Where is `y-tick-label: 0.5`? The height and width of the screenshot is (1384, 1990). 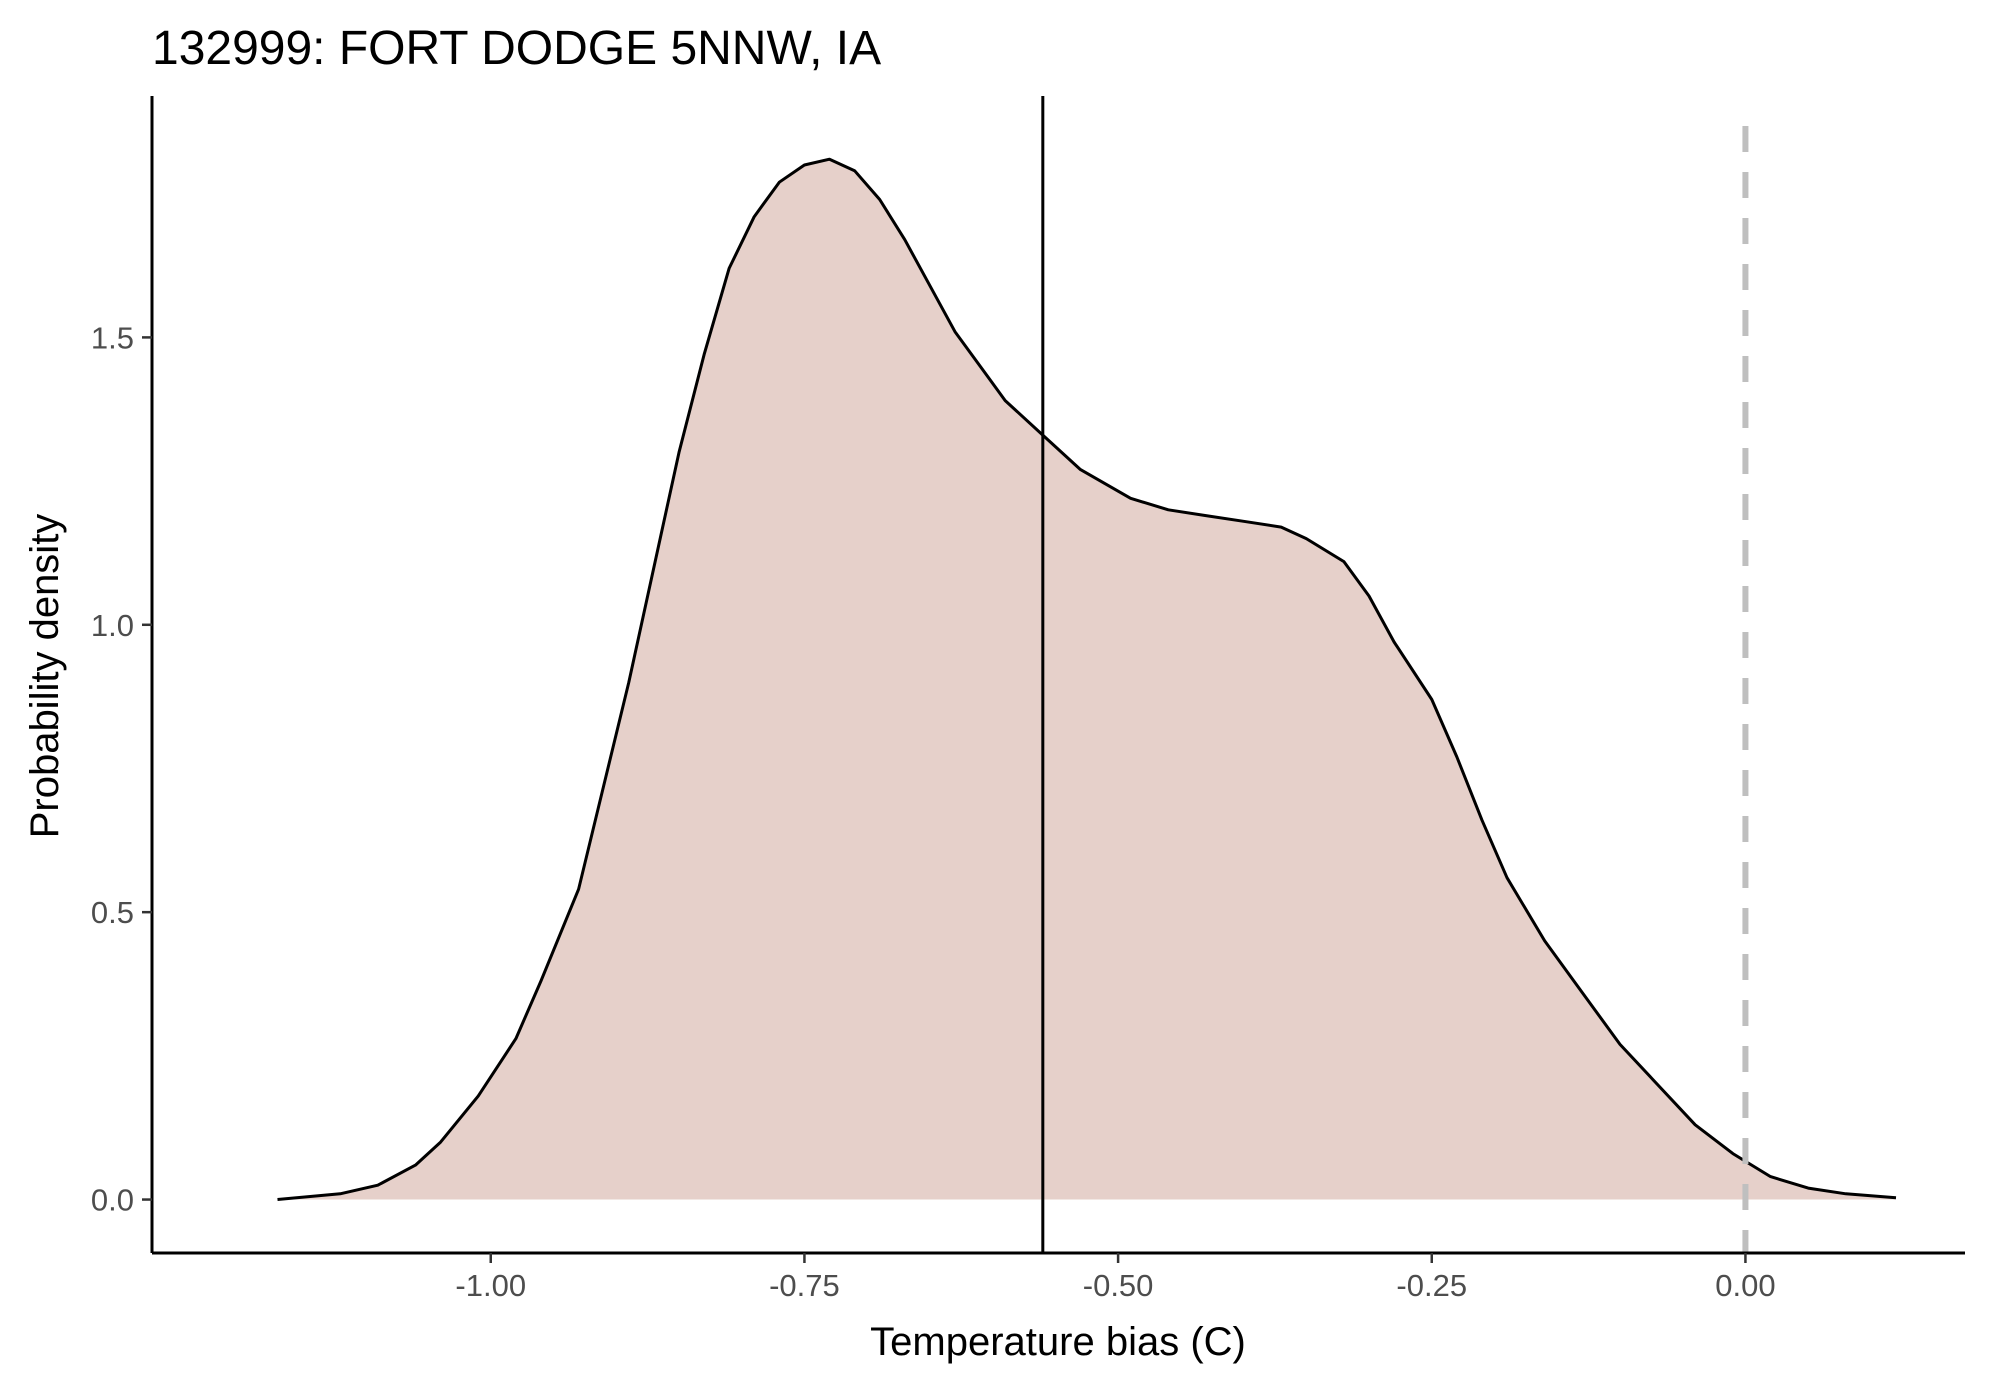 y-tick-label: 0.5 is located at coordinates (112, 912).